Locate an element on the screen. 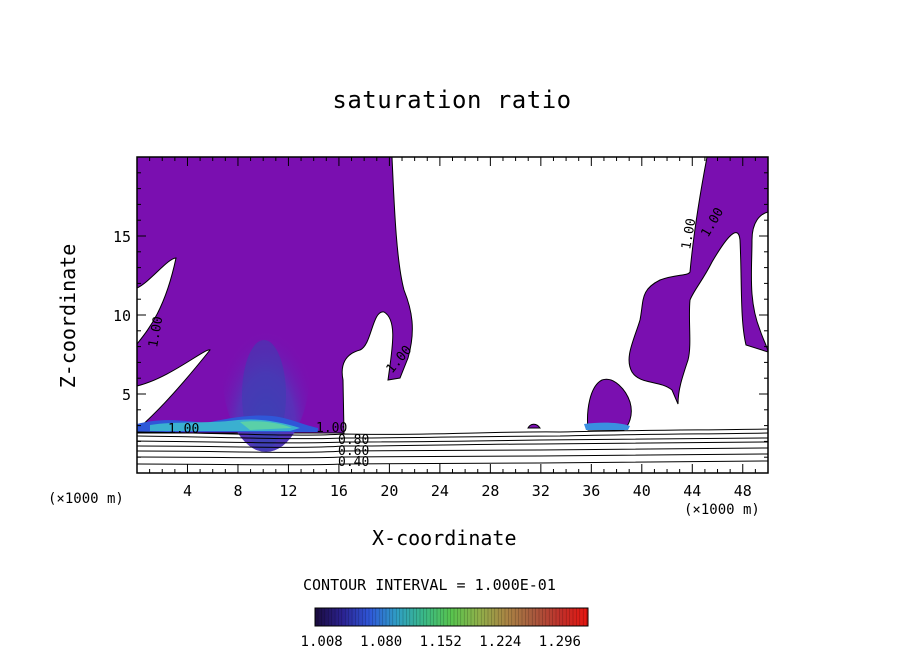  contour-label-9: 0.40 is located at coordinates (353, 462).